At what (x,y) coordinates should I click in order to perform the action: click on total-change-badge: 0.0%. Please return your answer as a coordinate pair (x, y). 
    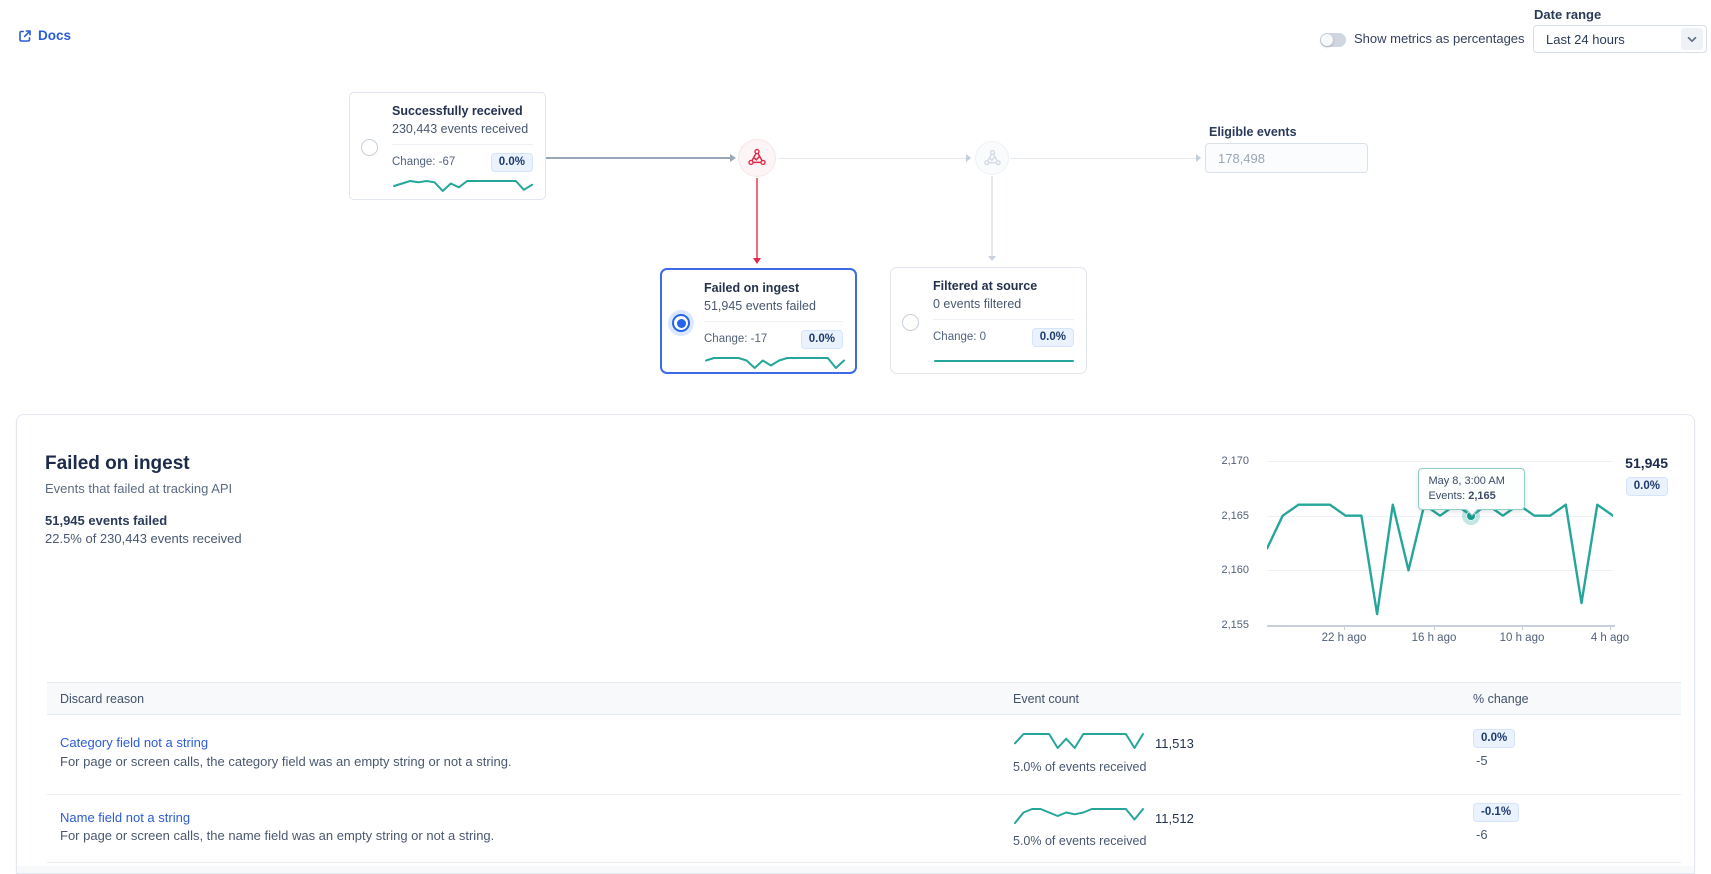
    Looking at the image, I should click on (1646, 486).